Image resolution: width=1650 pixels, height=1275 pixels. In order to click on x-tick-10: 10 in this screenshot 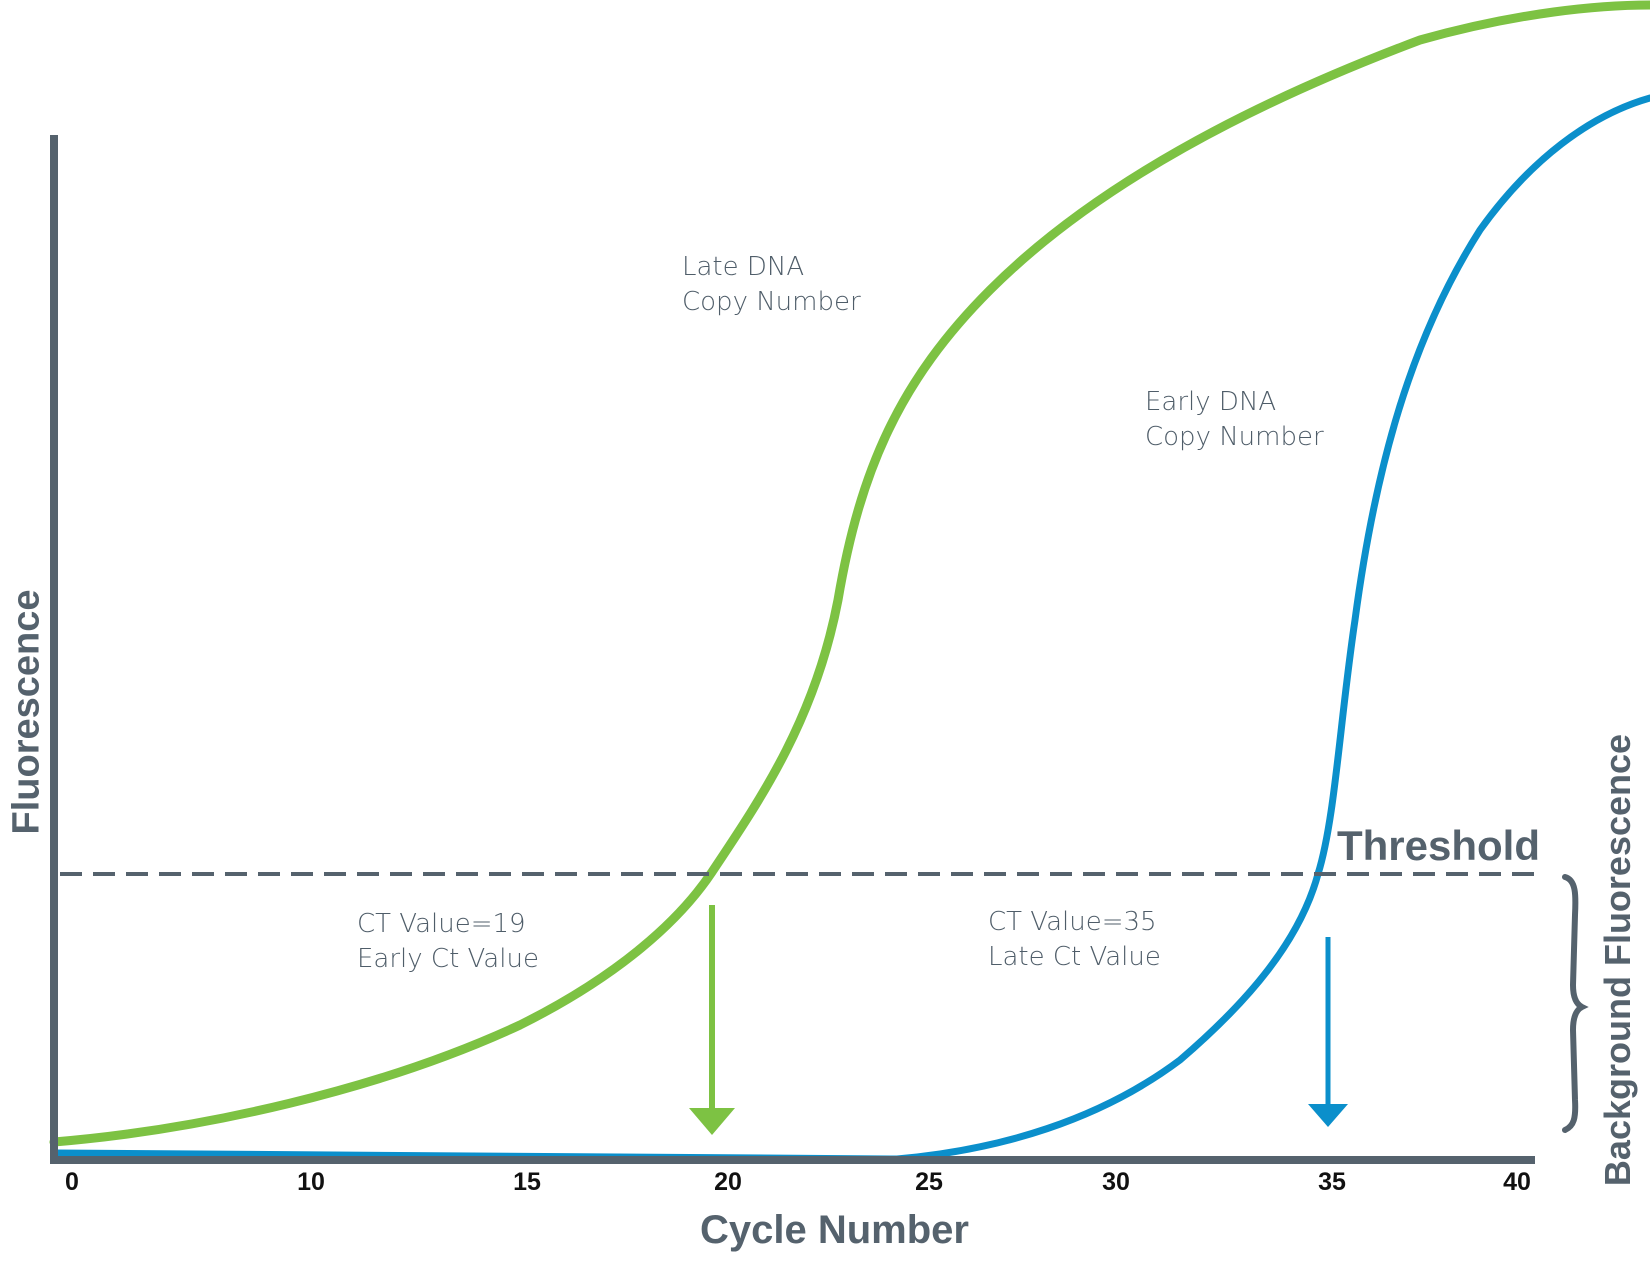, I will do `click(311, 1182)`.